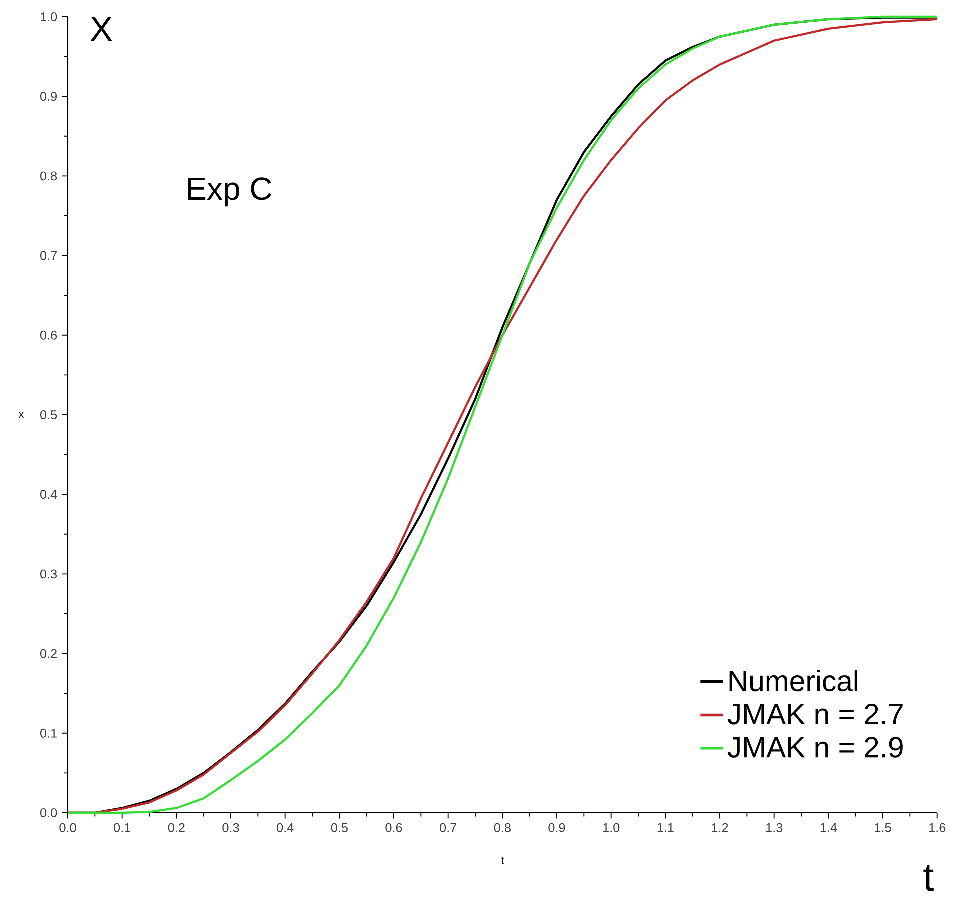  Describe the element at coordinates (48, 255) in the screenshot. I see `y-tick-label: 0.7` at that location.